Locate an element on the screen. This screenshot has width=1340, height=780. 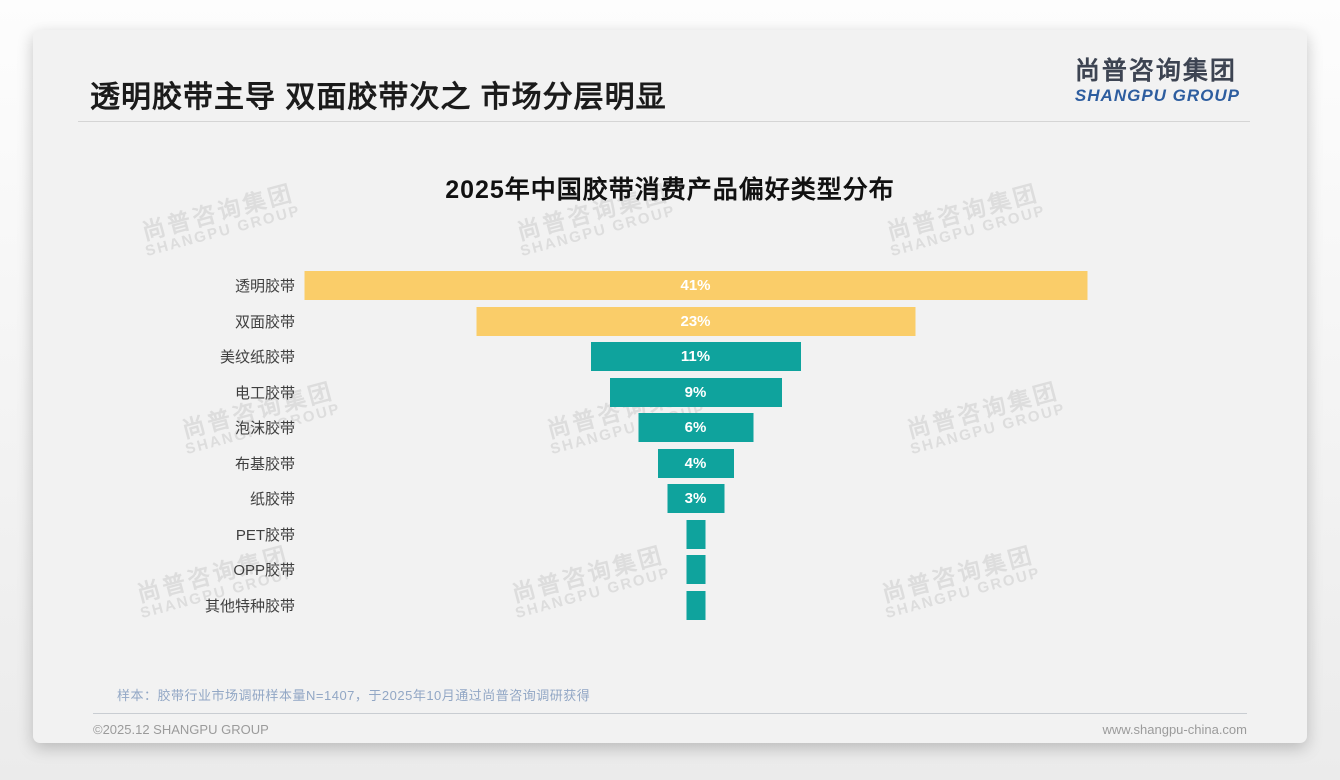
chart-row: 其他特种胶带 is located at coordinates (670, 606).